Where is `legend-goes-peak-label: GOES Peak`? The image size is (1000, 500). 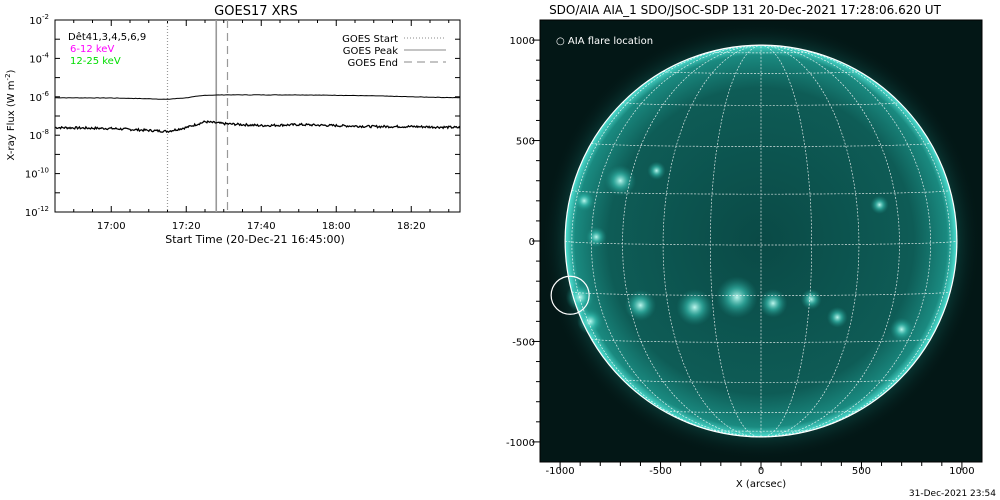 legend-goes-peak-label: GOES Peak is located at coordinates (370, 51).